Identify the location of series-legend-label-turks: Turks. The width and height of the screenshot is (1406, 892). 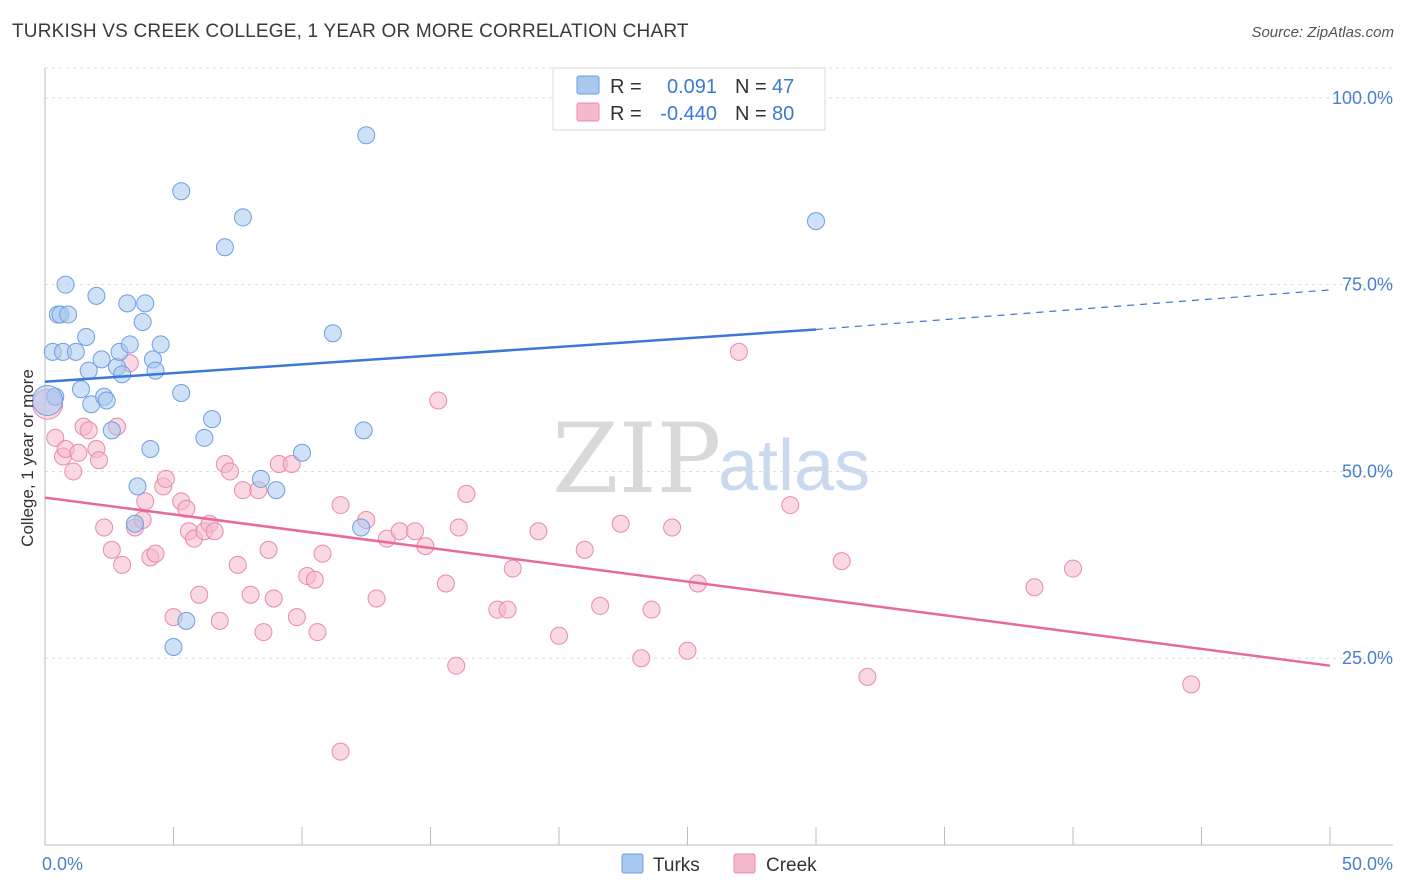
(676, 865).